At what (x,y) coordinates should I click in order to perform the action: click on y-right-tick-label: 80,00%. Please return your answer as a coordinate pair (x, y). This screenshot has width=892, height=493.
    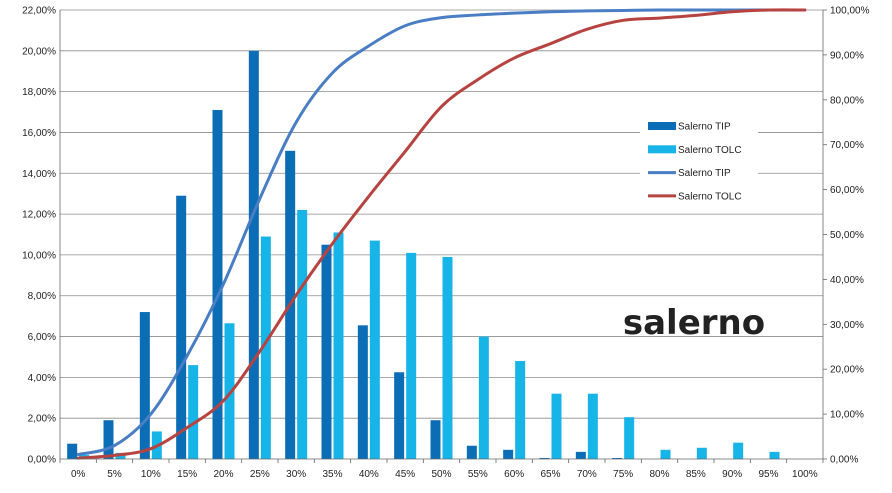
    Looking at the image, I should click on (847, 100).